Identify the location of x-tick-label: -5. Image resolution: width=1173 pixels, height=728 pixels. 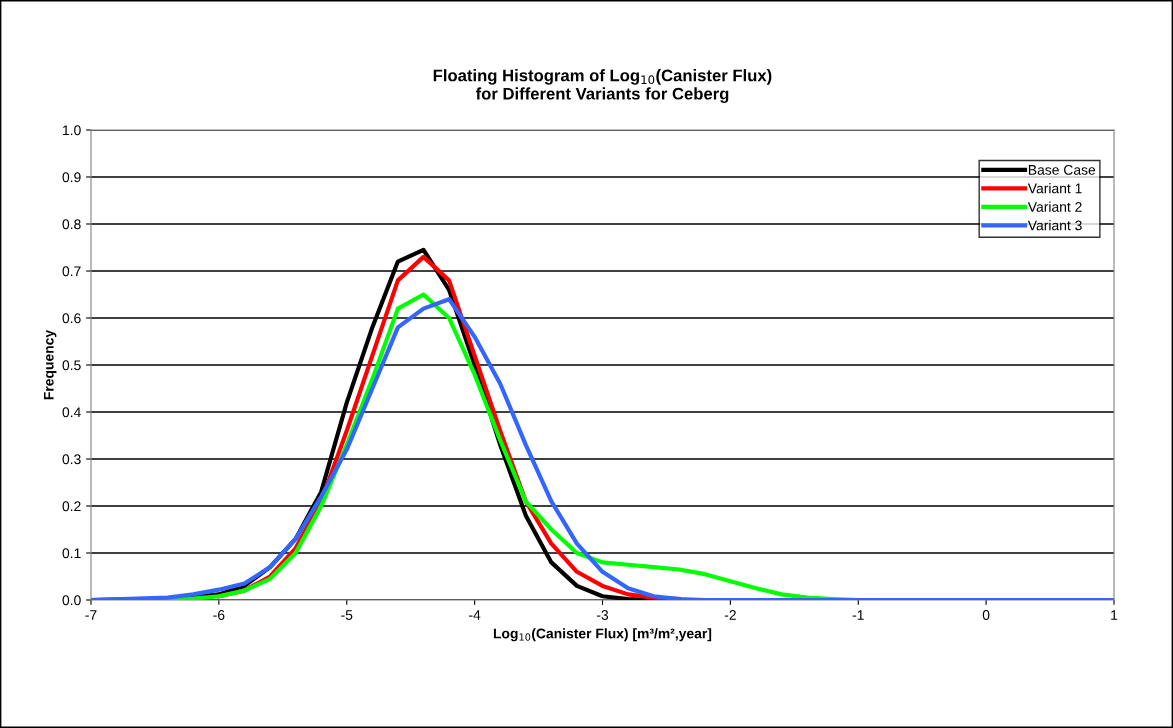
(347, 615).